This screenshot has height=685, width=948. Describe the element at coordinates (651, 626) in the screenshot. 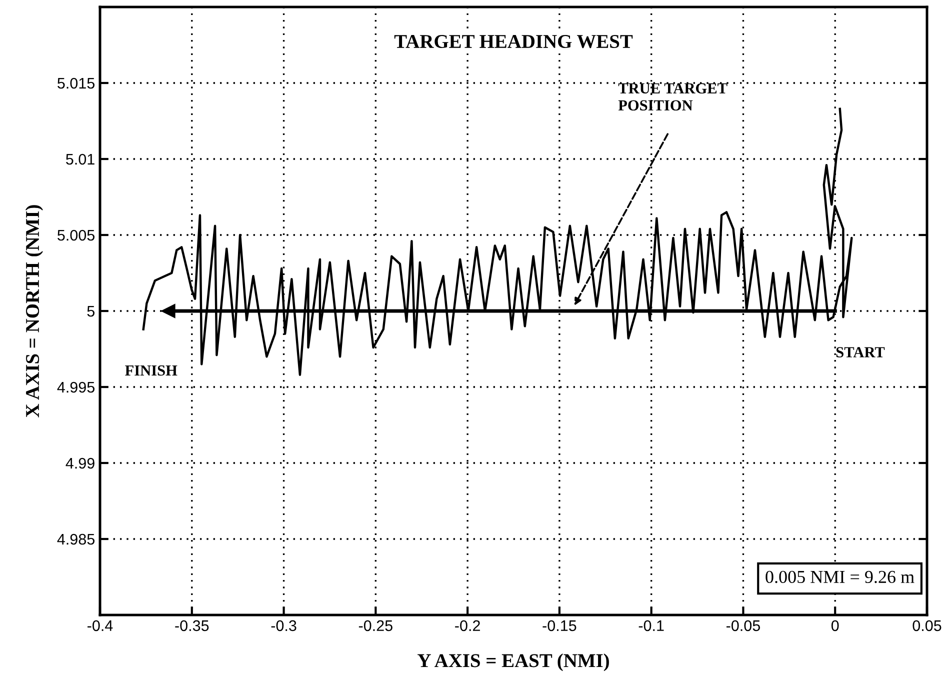

I see `x-tick-label: -0.1` at that location.